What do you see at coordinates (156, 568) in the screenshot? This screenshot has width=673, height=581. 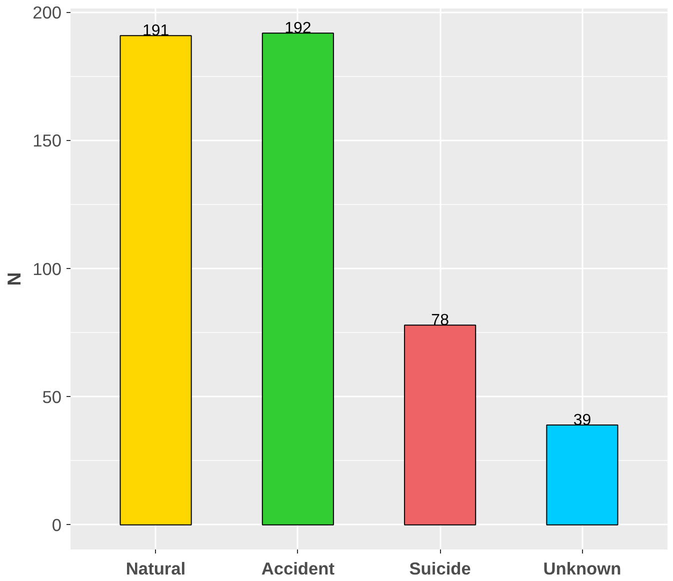 I see `x-tick-label: Natural` at bounding box center [156, 568].